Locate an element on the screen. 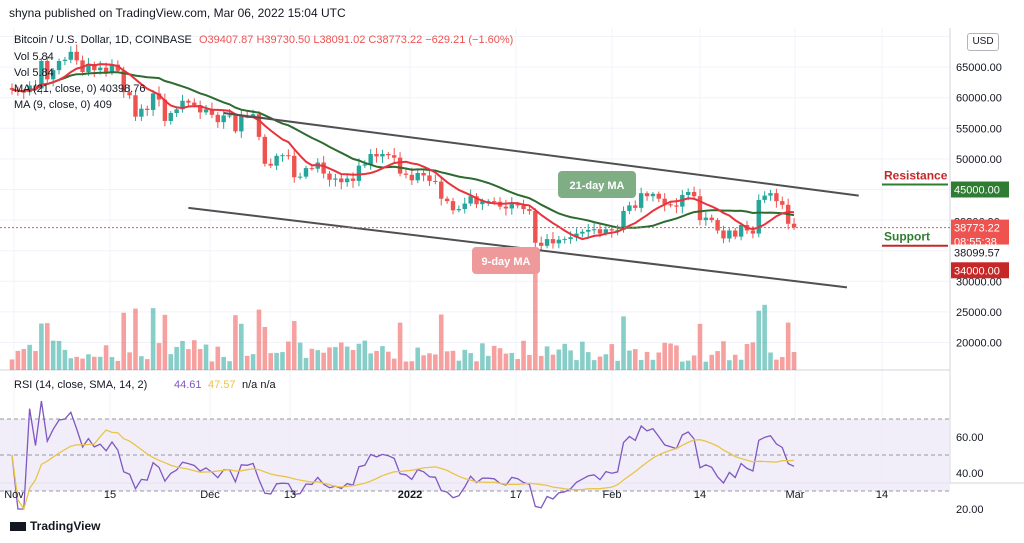 Image resolution: width=1024 pixels, height=543 pixels. tradingview-logo: TradingView is located at coordinates (55, 526).